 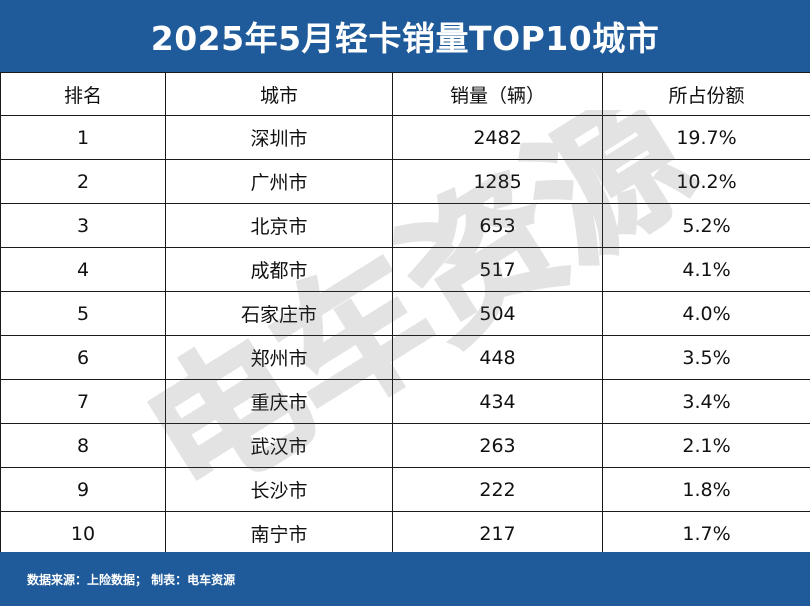 I want to click on share-cell: 10.2%, so click(x=706, y=181).